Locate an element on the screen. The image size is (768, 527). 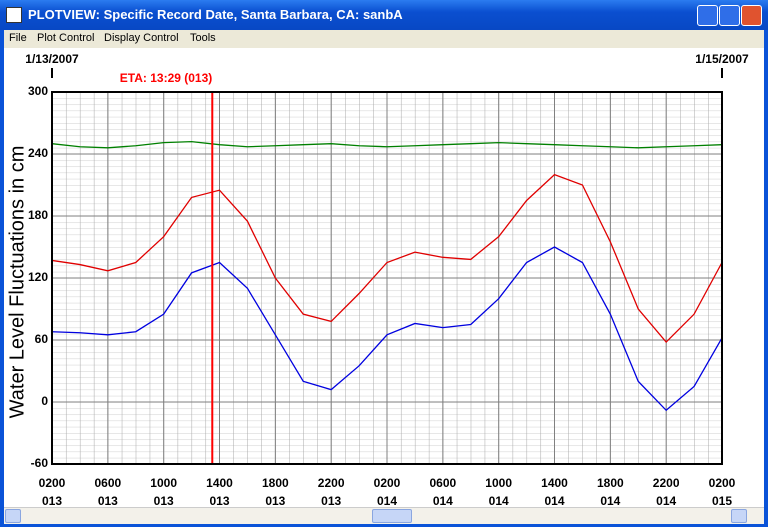
x-tick-label: 1800 013 is located at coordinates (275, 492).